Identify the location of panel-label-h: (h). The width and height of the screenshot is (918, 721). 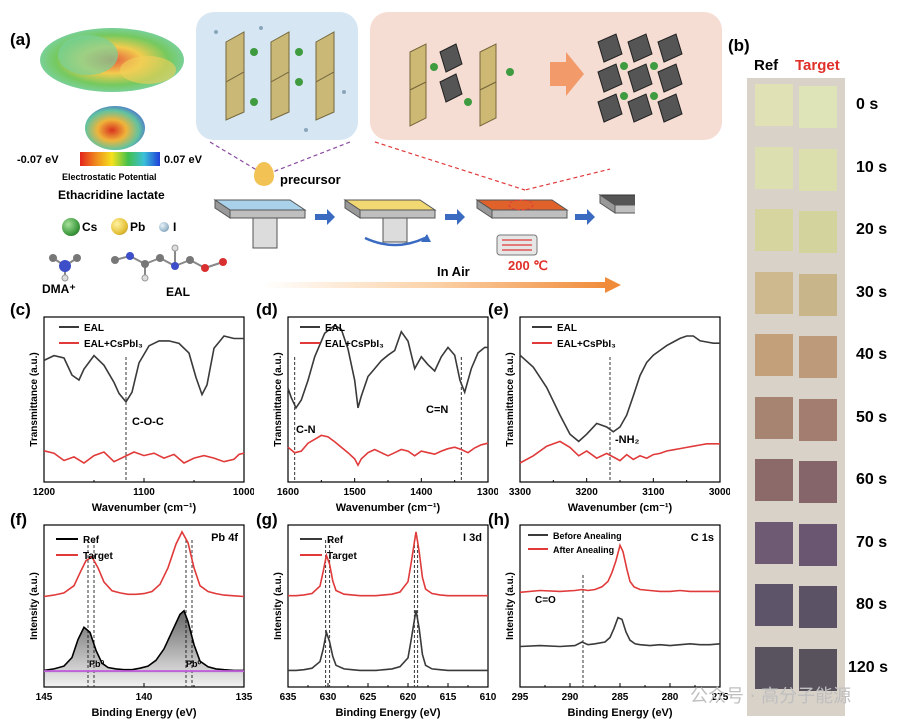
(499, 519).